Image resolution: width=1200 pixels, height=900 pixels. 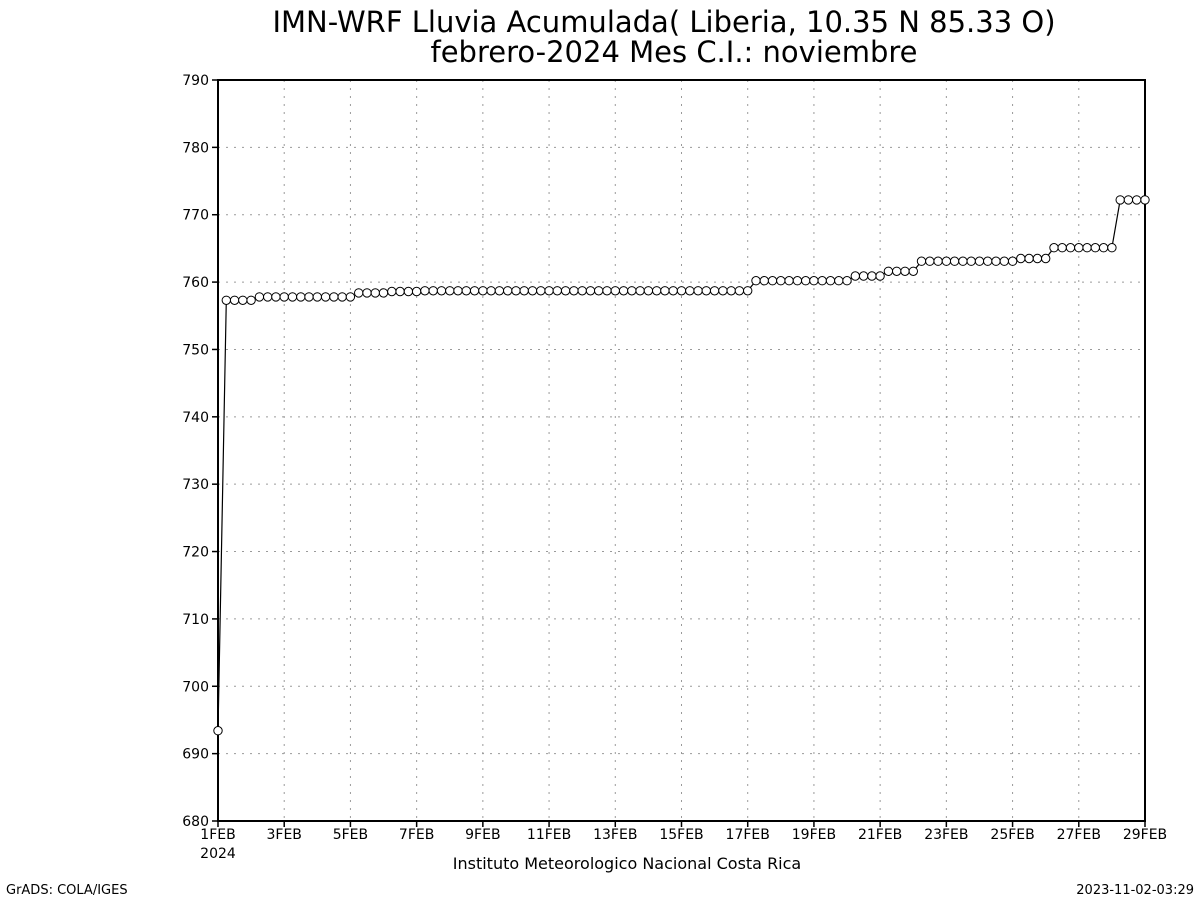 I want to click on x-tick-label: 13FEB, so click(x=615, y=835).